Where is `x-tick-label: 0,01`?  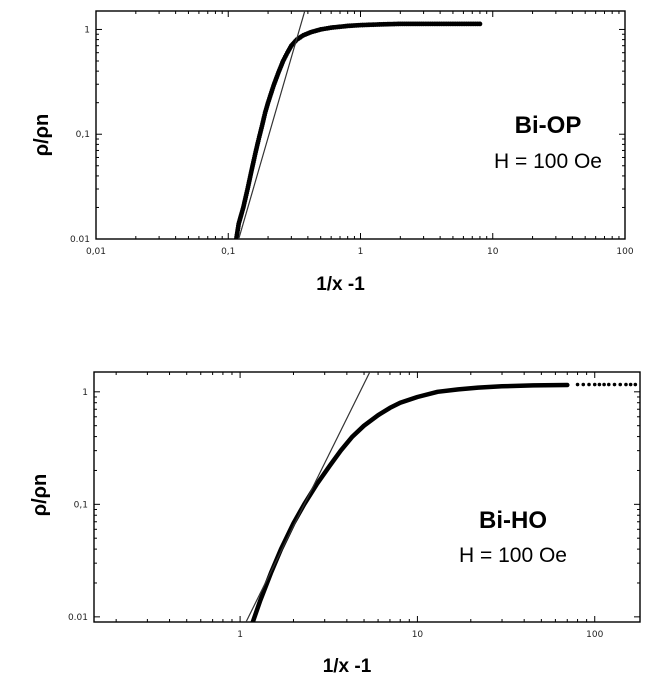 x-tick-label: 0,01 is located at coordinates (96, 252).